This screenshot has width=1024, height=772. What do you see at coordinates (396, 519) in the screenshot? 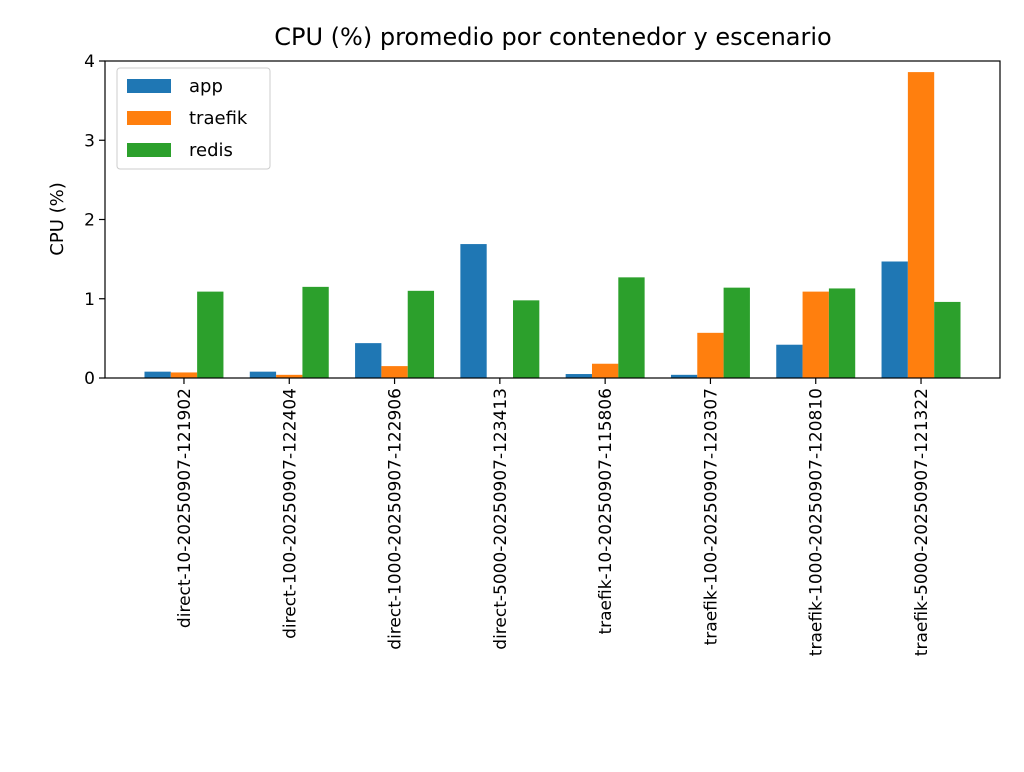
I see `x-tick-label: direct-1000-20250907-122906` at bounding box center [396, 519].